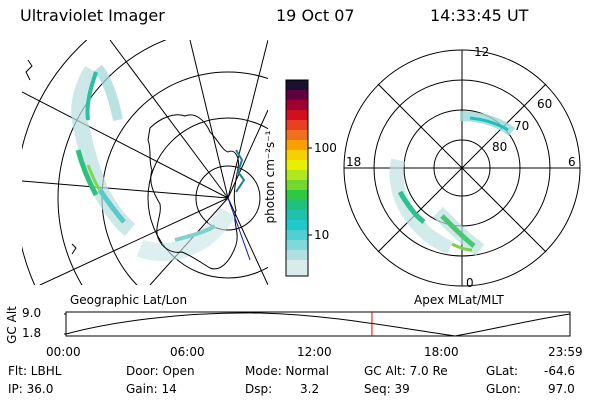 The height and width of the screenshot is (400, 600). What do you see at coordinates (560, 371) in the screenshot?
I see `glat-value: -64.6` at bounding box center [560, 371].